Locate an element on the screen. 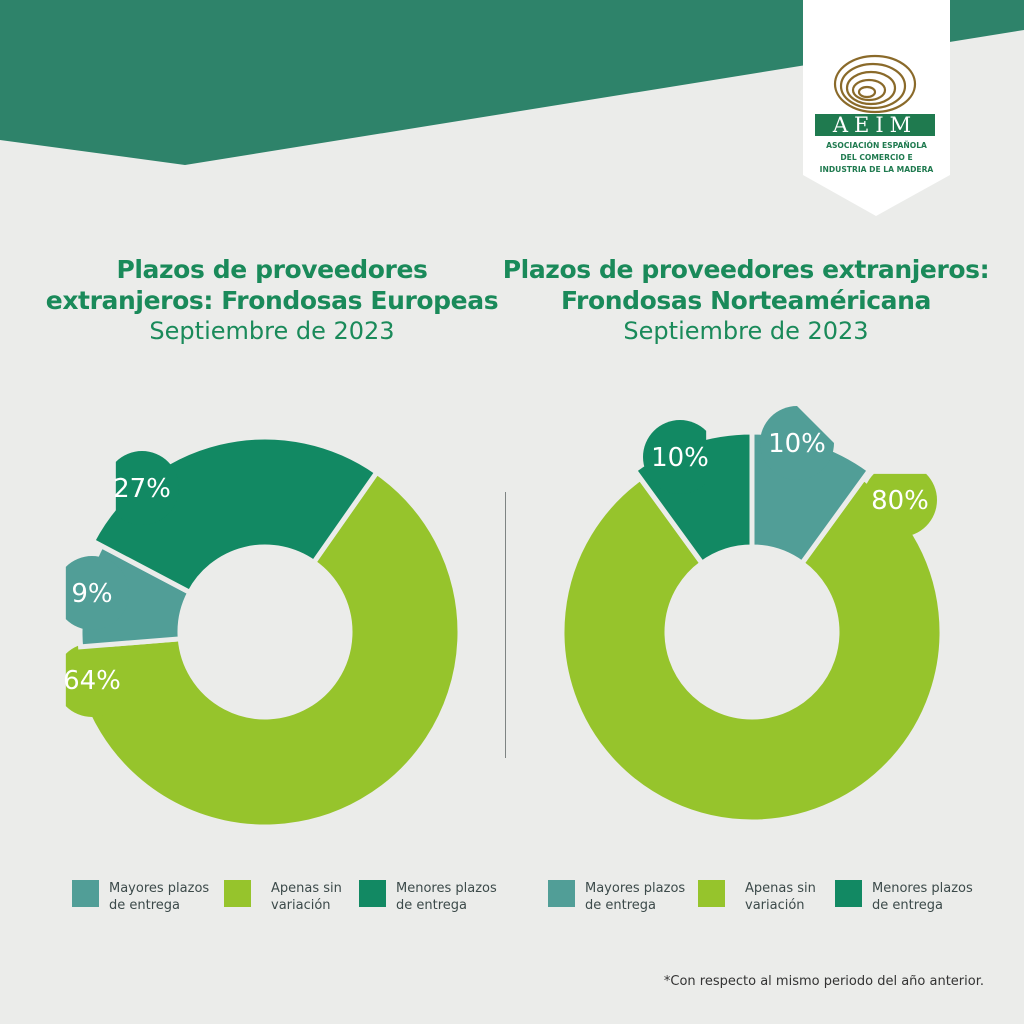  data-label-mayores: 10% is located at coordinates (797, 444).